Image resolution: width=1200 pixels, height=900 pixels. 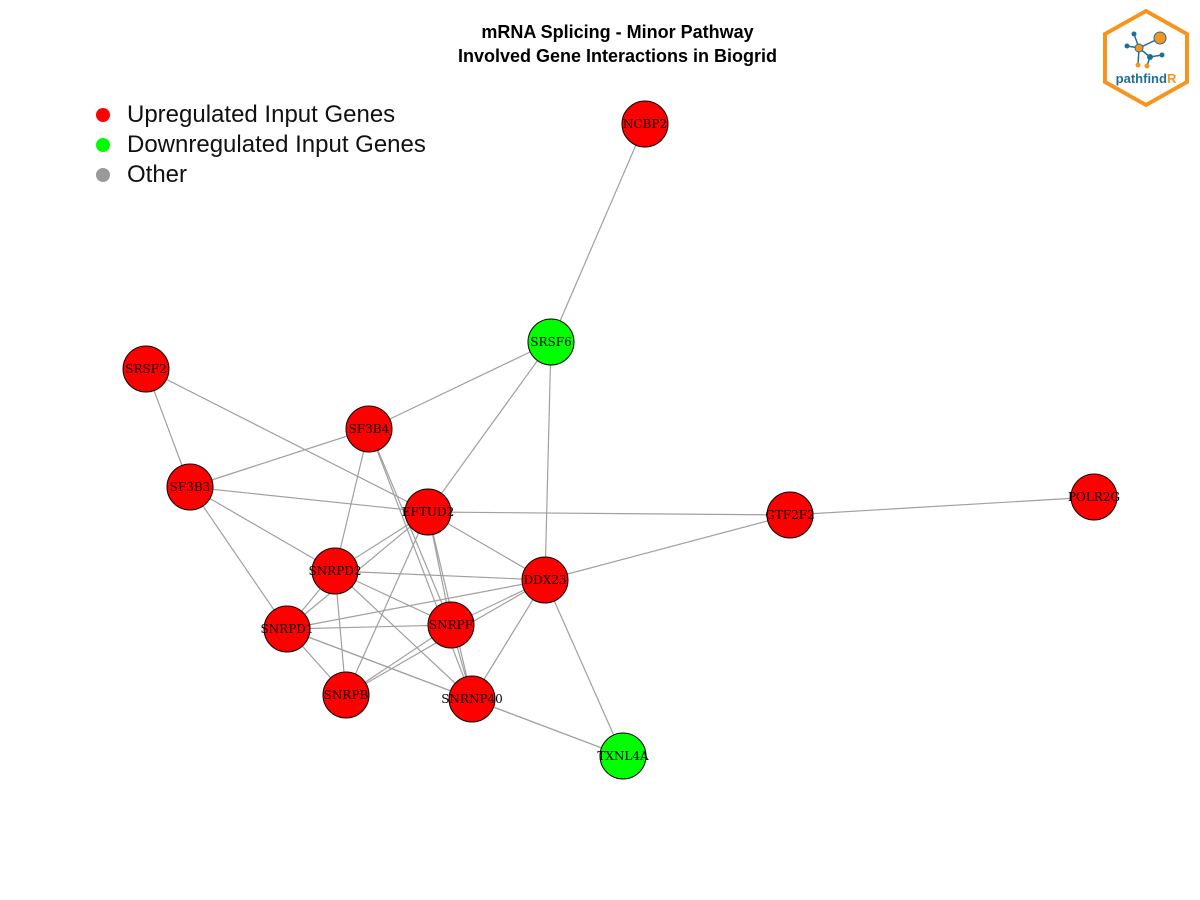 I want to click on edge-snrnp40-txnl4a, so click(x=547, y=727).